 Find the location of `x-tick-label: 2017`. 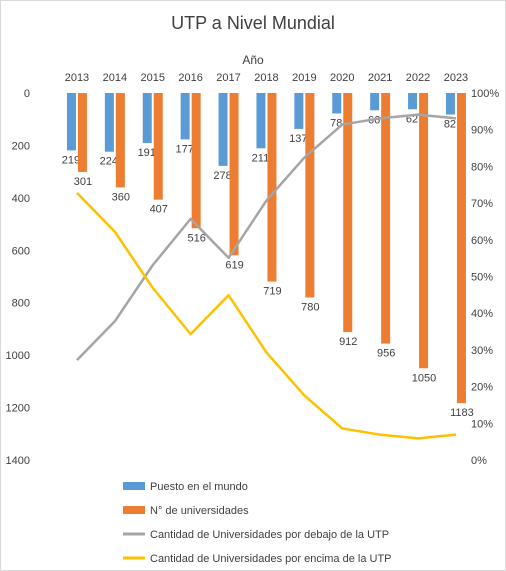

x-tick-label: 2017 is located at coordinates (228, 78).